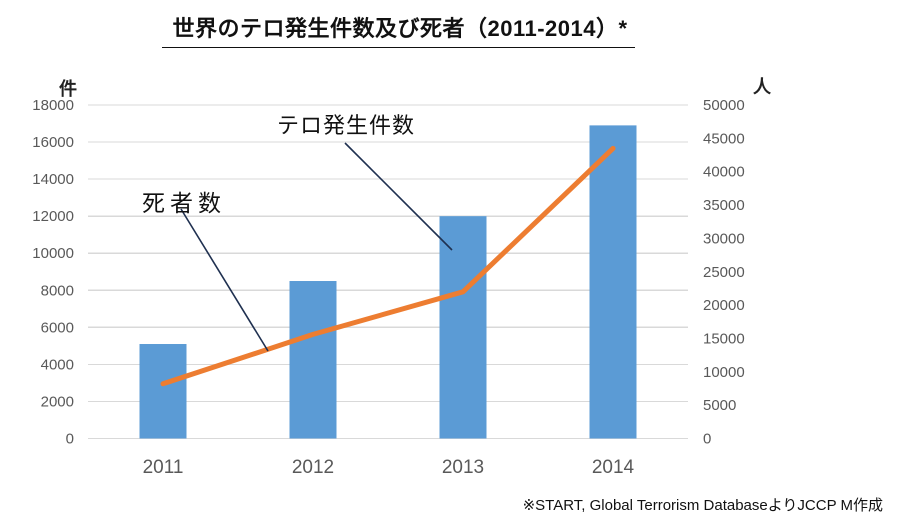 The image size is (900, 529). Describe the element at coordinates (724, 205) in the screenshot. I see `right-axis-tick-label: 35000` at that location.